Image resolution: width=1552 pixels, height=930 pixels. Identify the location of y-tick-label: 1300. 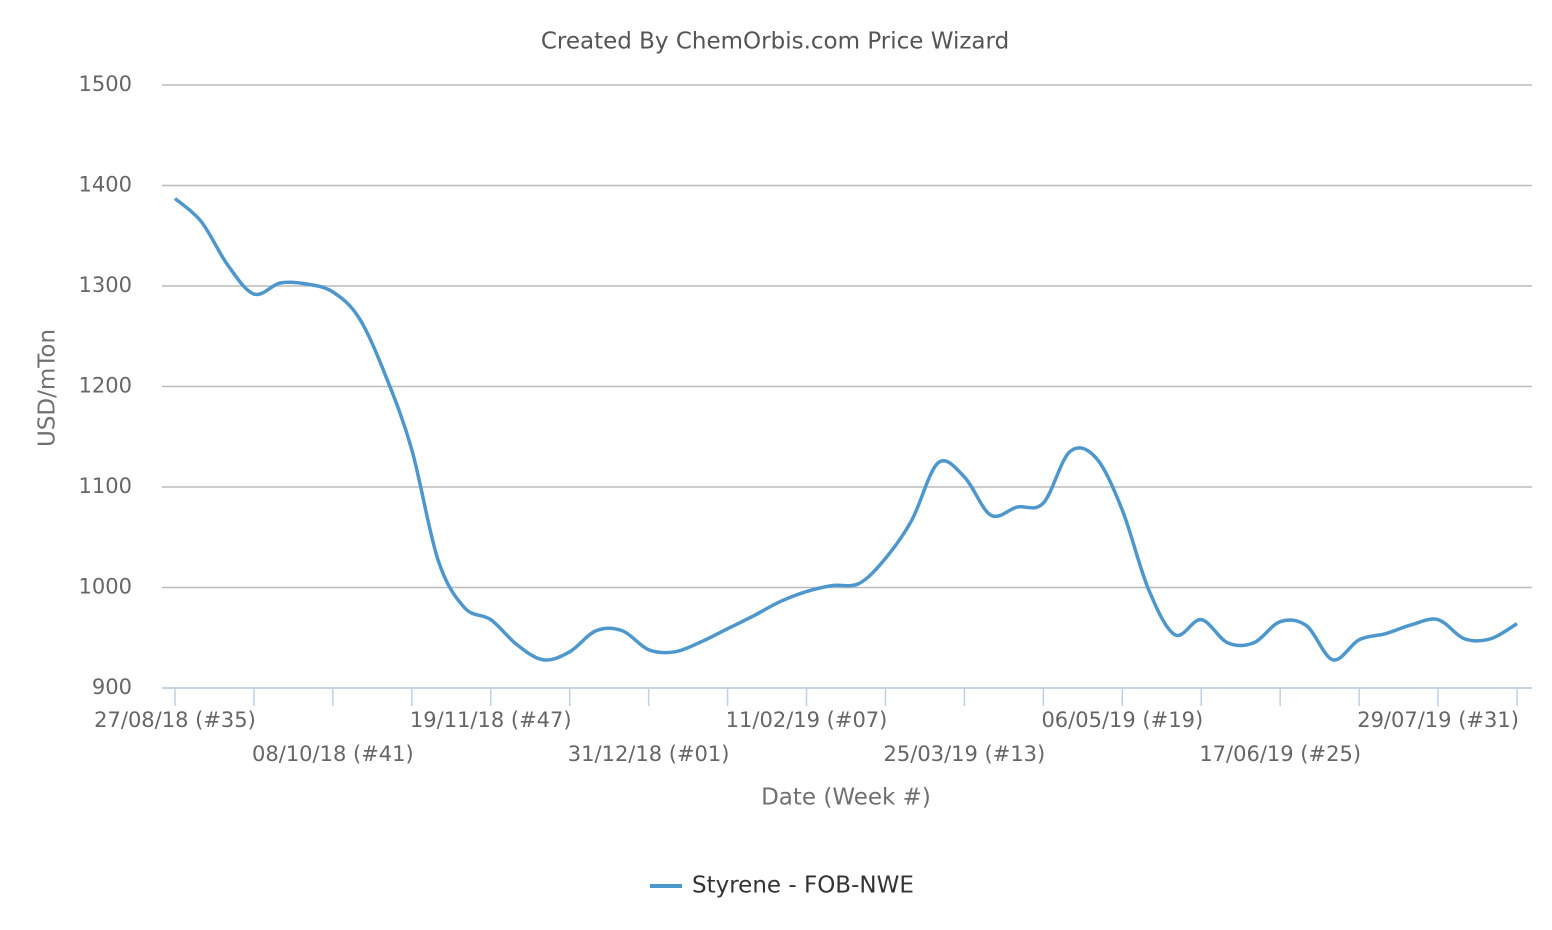
(105, 285).